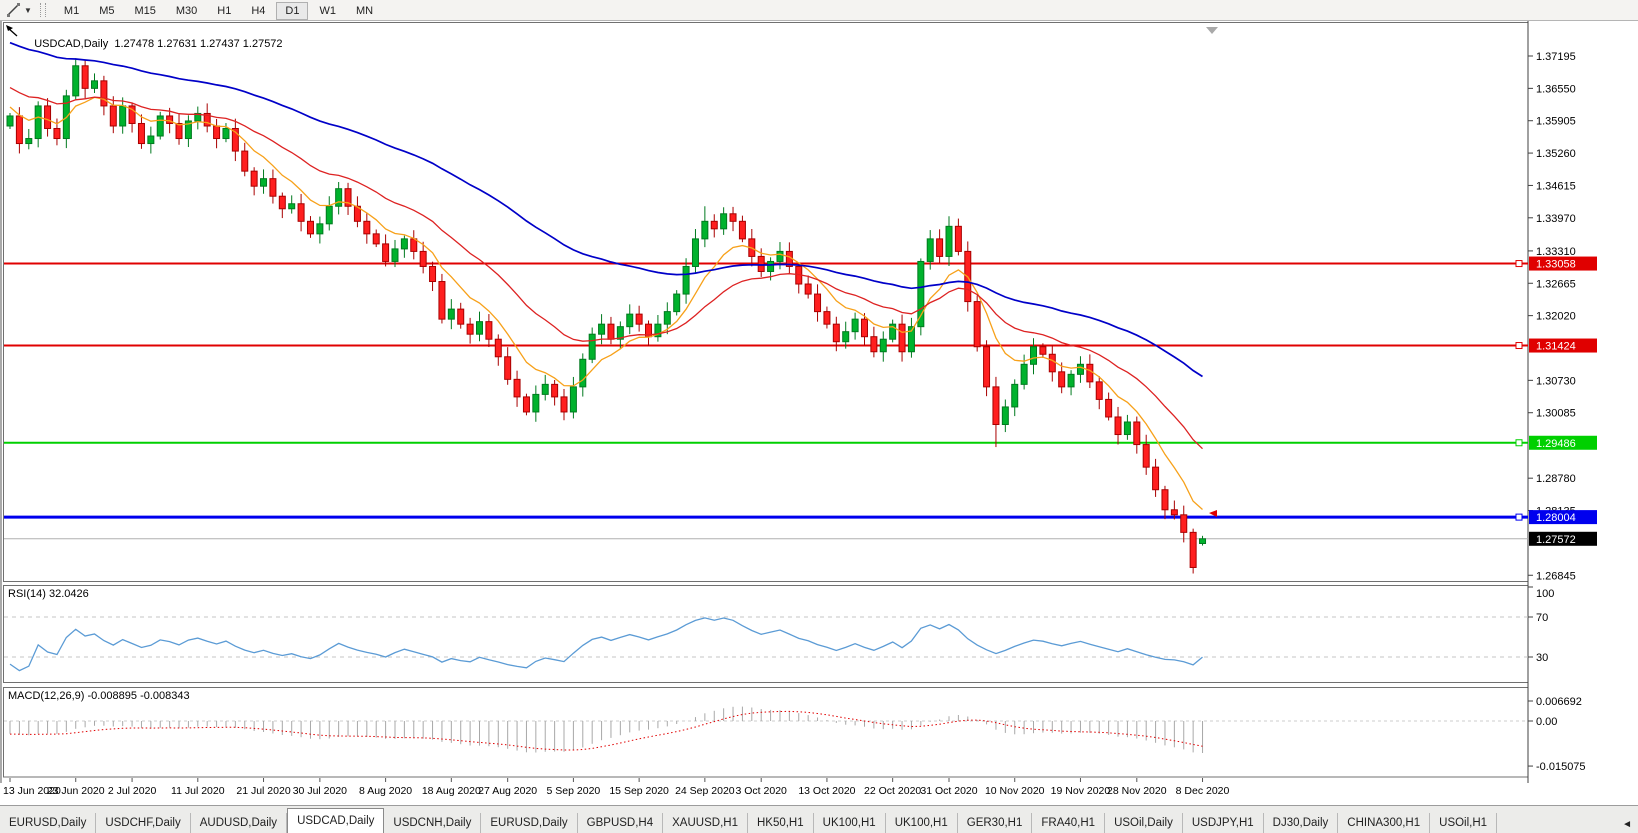  What do you see at coordinates (507, 791) in the screenshot?
I see `date-tick-label: 27 Aug 2020` at bounding box center [507, 791].